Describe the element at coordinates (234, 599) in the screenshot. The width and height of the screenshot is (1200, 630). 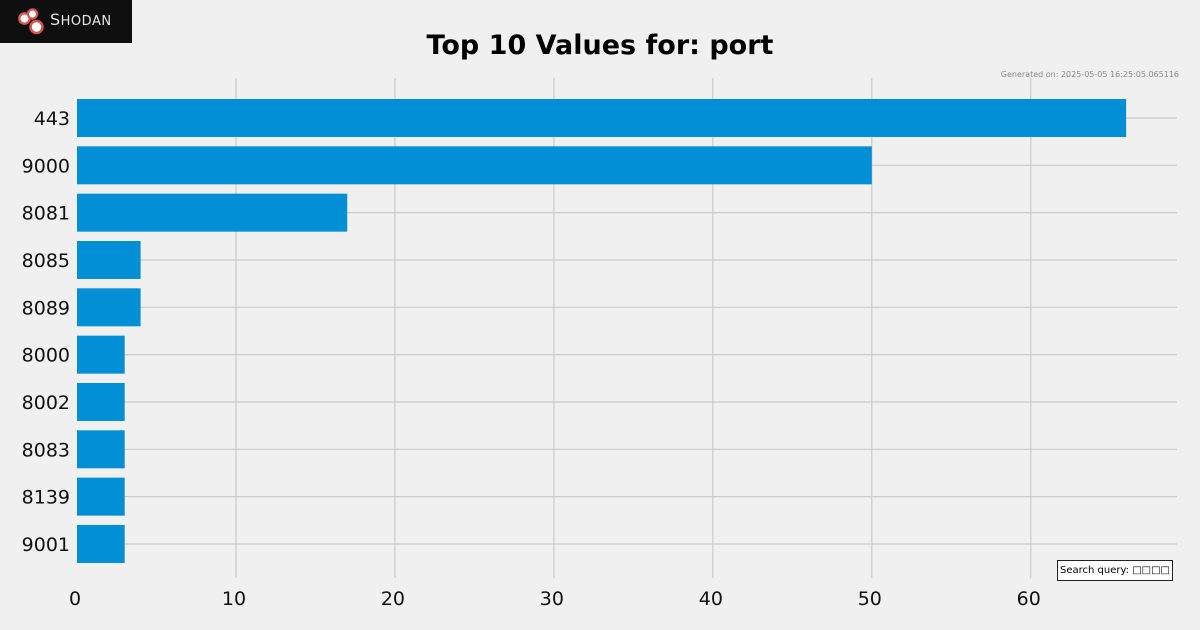
I see `x-tick-label: 10` at that location.